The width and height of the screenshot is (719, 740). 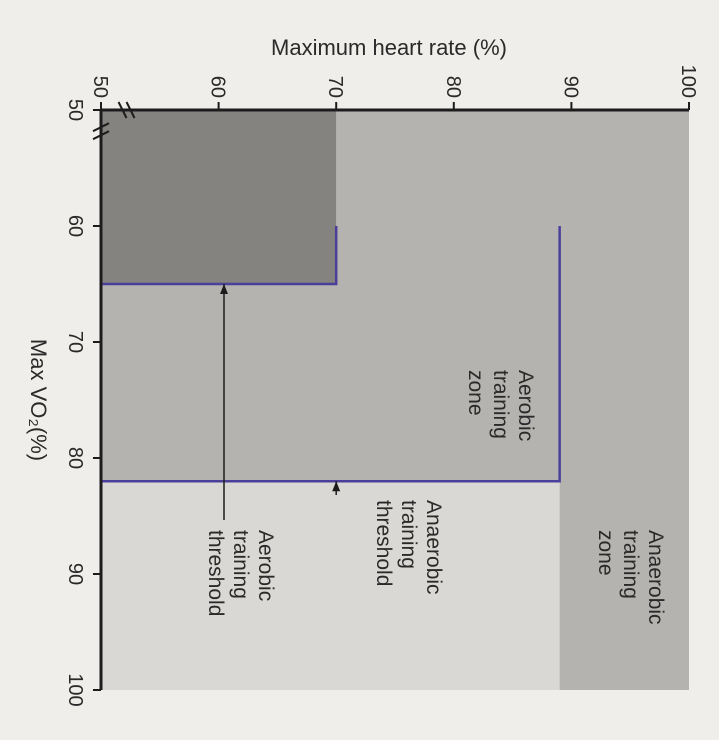 I want to click on vo2-tick-label: 70, so click(x=75, y=342).